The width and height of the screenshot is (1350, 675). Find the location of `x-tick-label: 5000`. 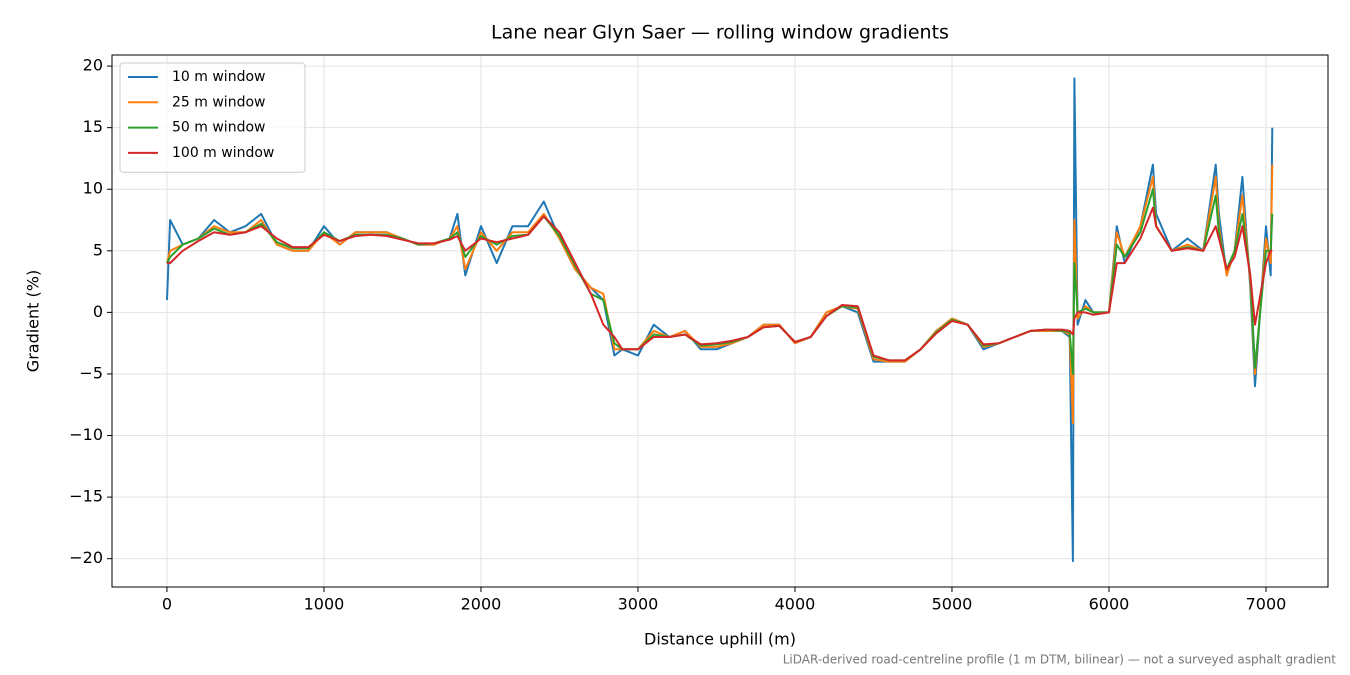

x-tick-label: 5000 is located at coordinates (952, 604).